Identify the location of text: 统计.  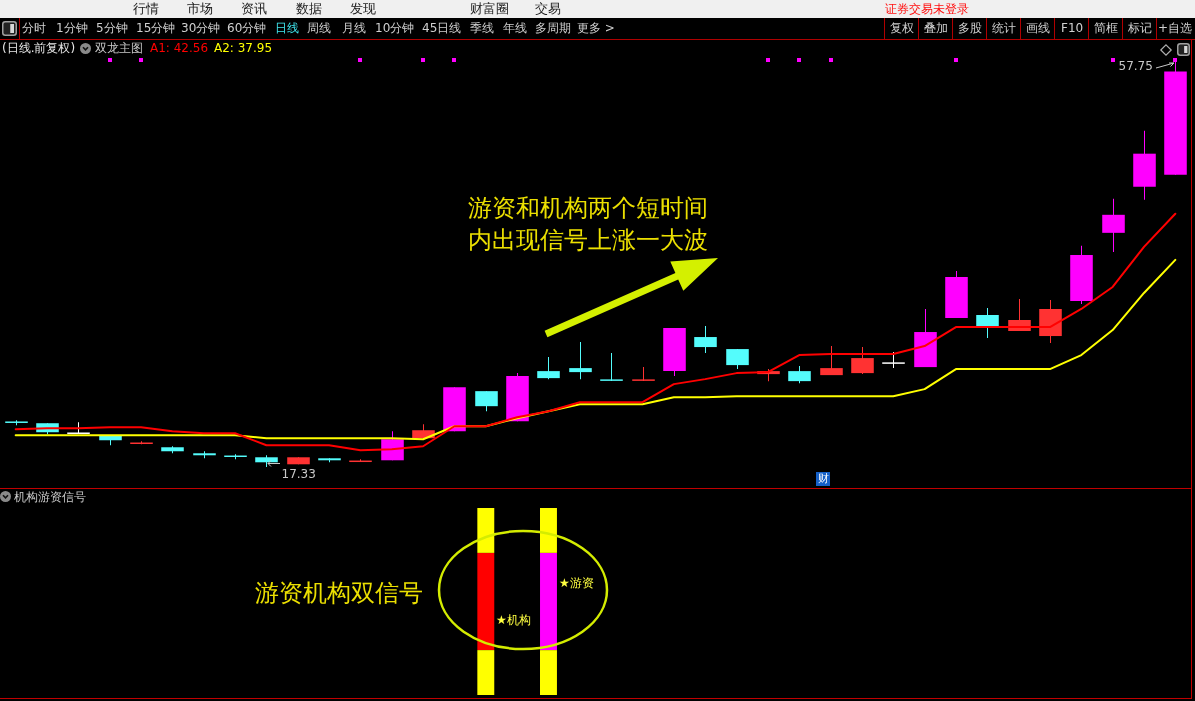
(1004, 28).